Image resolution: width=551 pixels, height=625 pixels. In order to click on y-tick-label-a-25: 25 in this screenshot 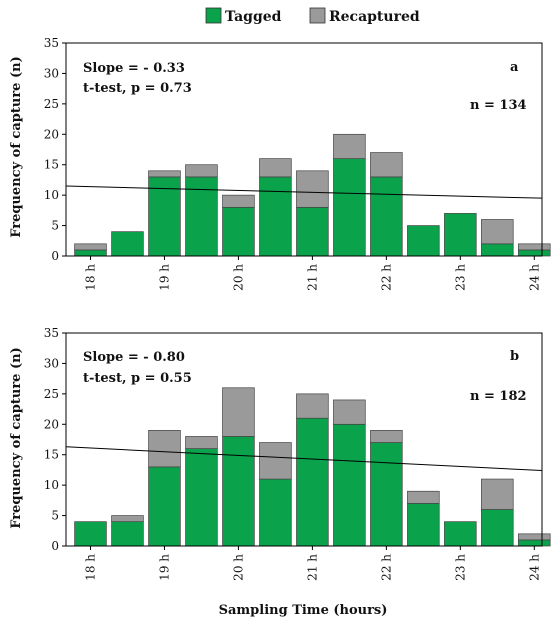, I will do `click(51, 104)`.